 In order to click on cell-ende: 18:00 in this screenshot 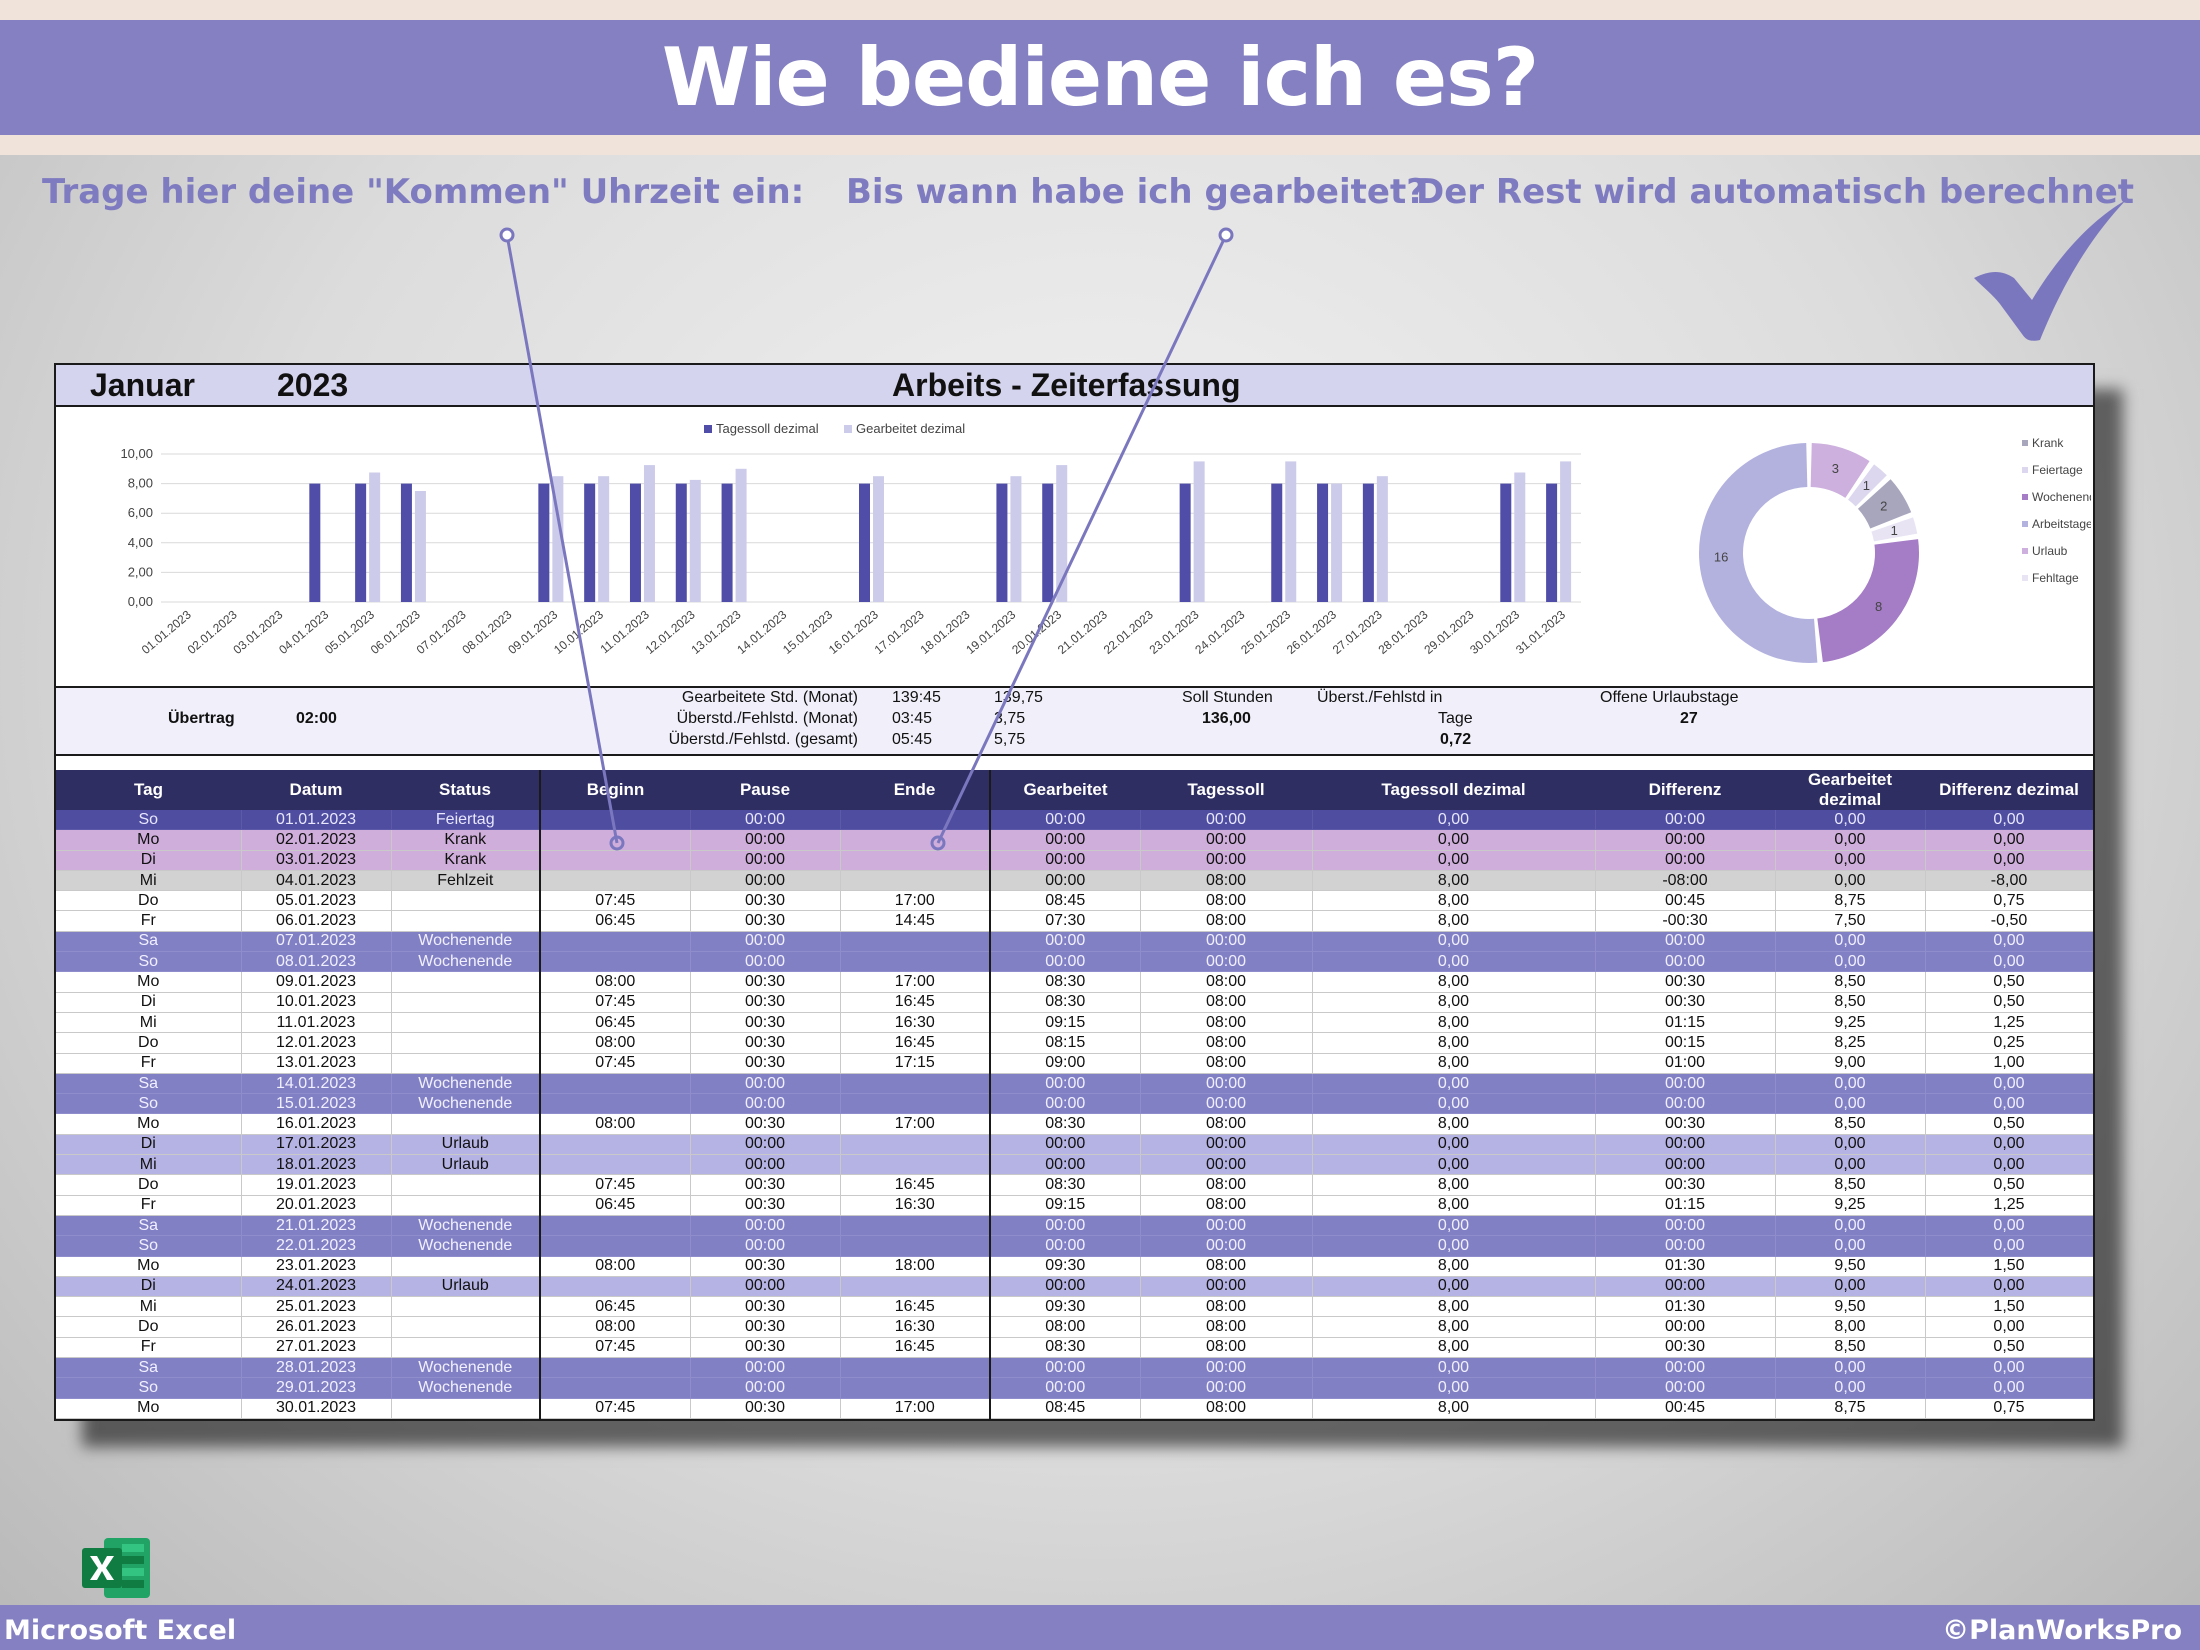, I will do `click(915, 1266)`.